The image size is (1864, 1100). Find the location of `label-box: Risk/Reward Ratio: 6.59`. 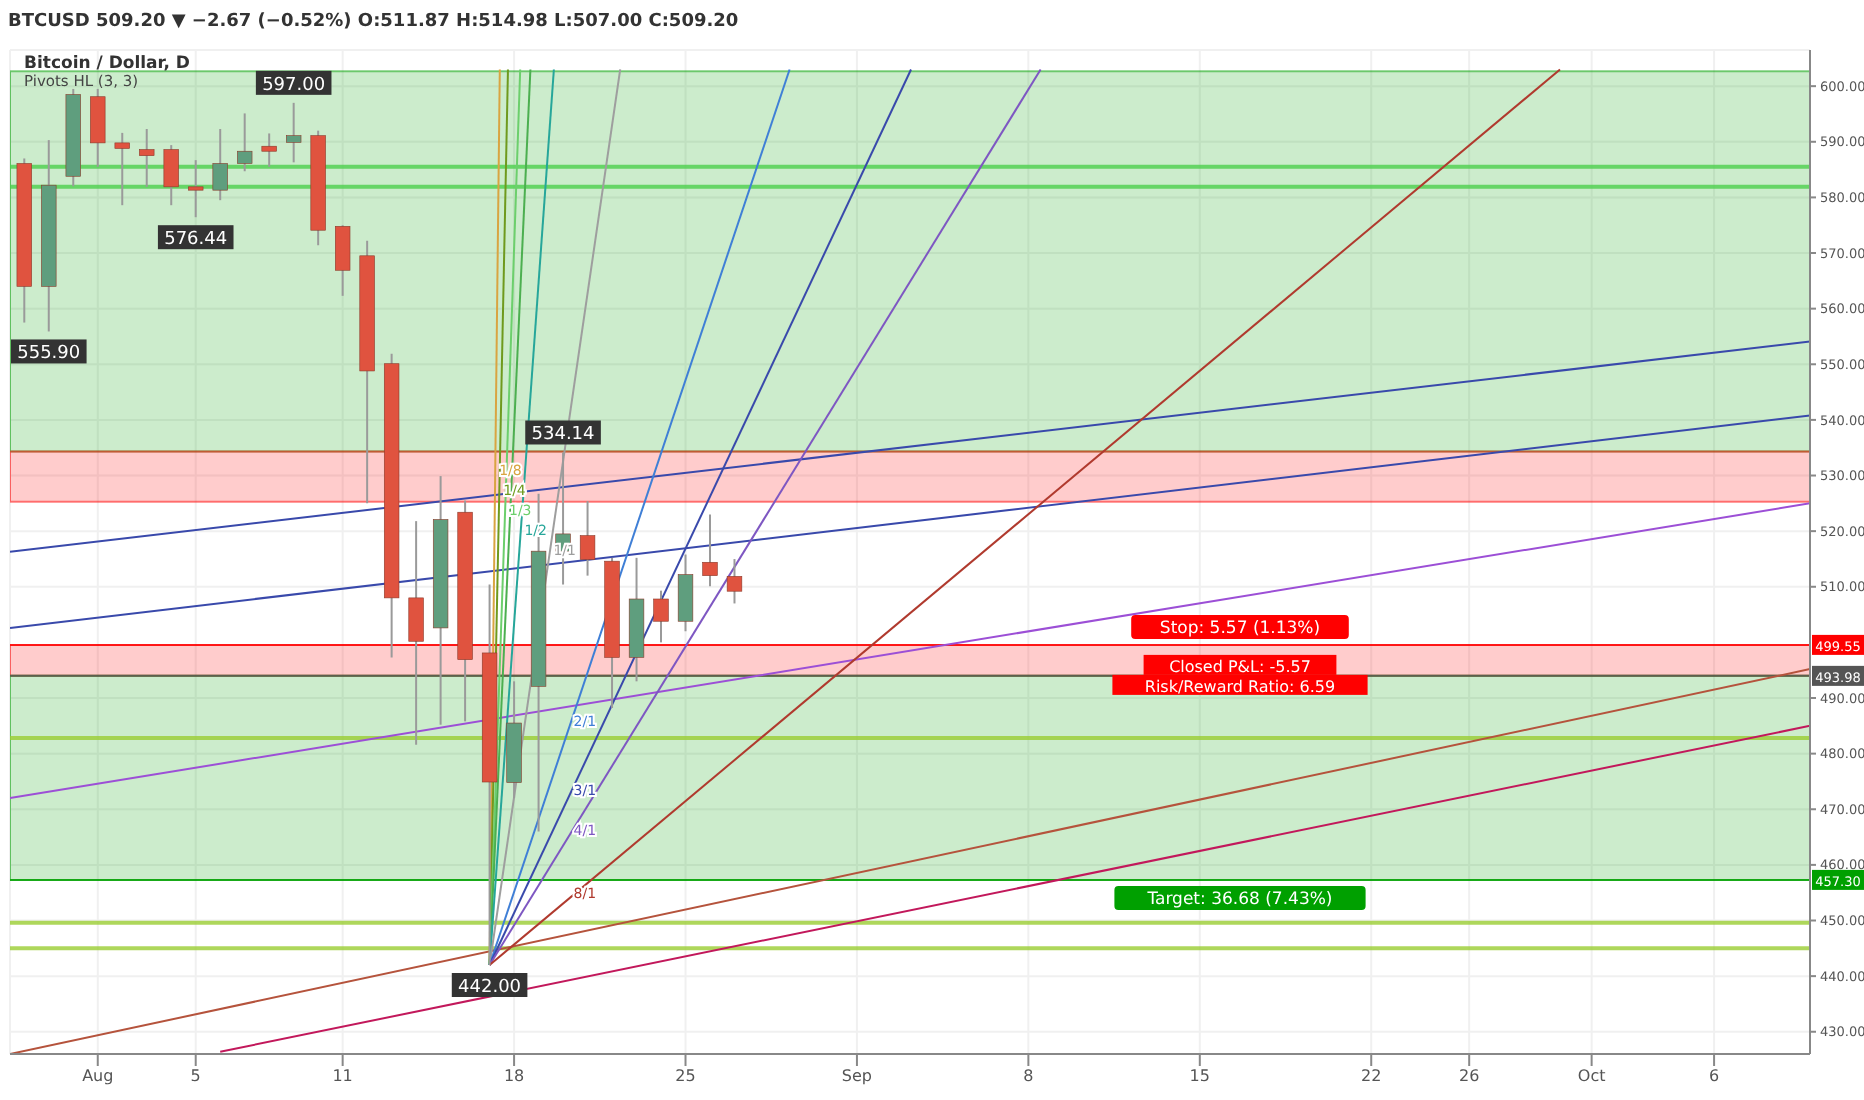

label-box: Risk/Reward Ratio: 6.59 is located at coordinates (1240, 685).